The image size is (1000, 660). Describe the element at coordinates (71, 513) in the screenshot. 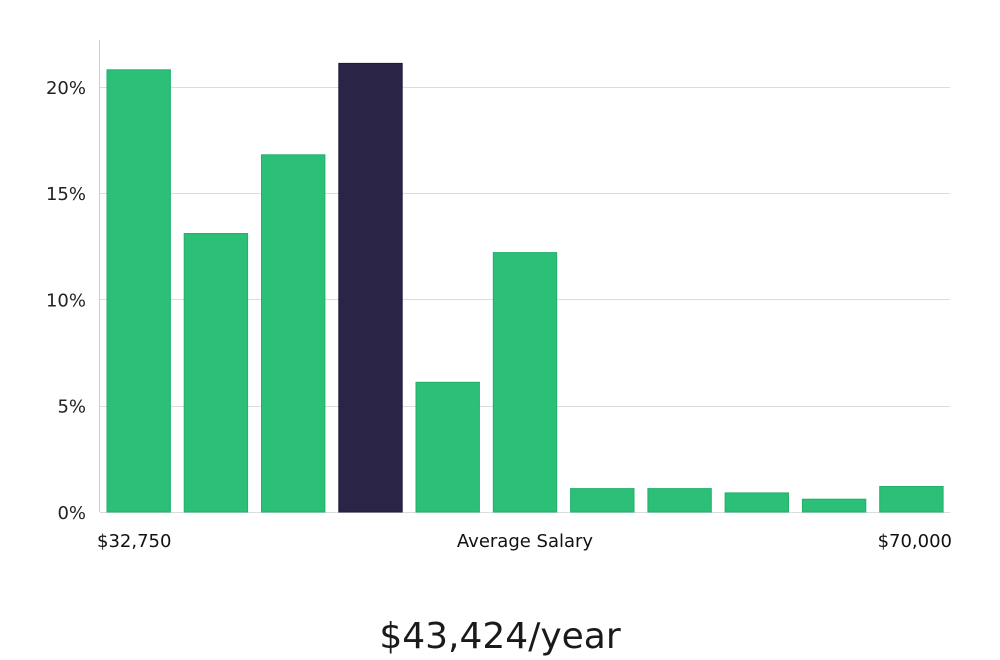

I see `y-tick-label: 0%` at that location.